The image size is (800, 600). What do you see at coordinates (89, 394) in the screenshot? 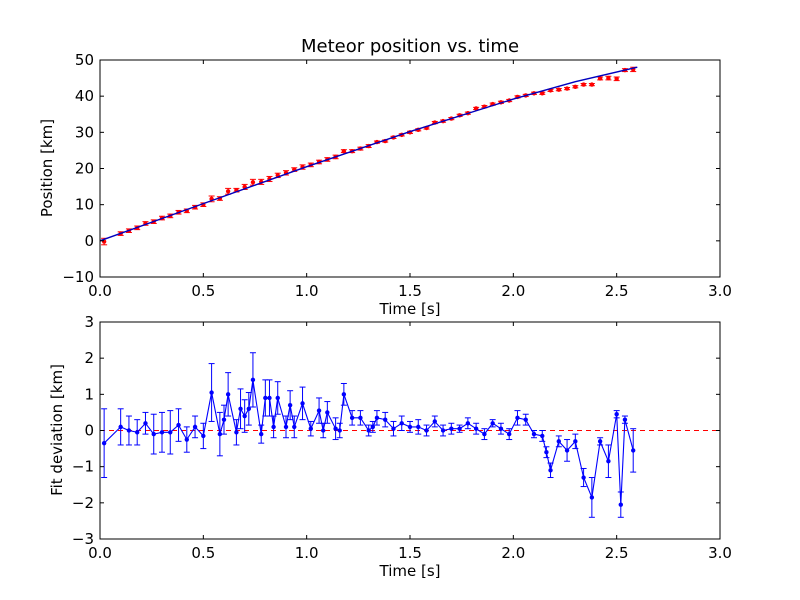
I see `bottom-chart-y-tick-label: 1` at bounding box center [89, 394].